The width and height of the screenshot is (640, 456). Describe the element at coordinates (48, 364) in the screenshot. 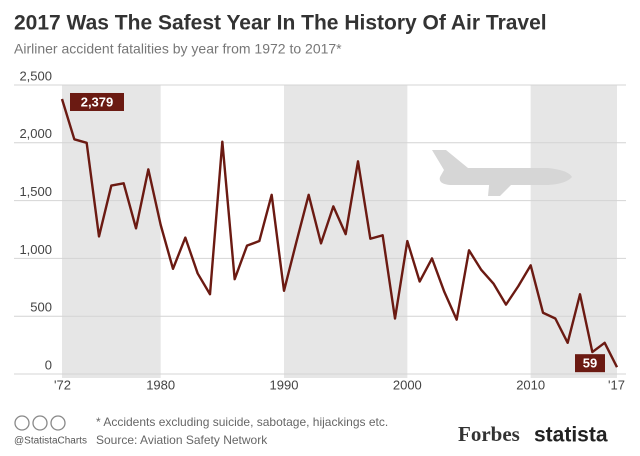

I see `y-tick-label: 0` at that location.